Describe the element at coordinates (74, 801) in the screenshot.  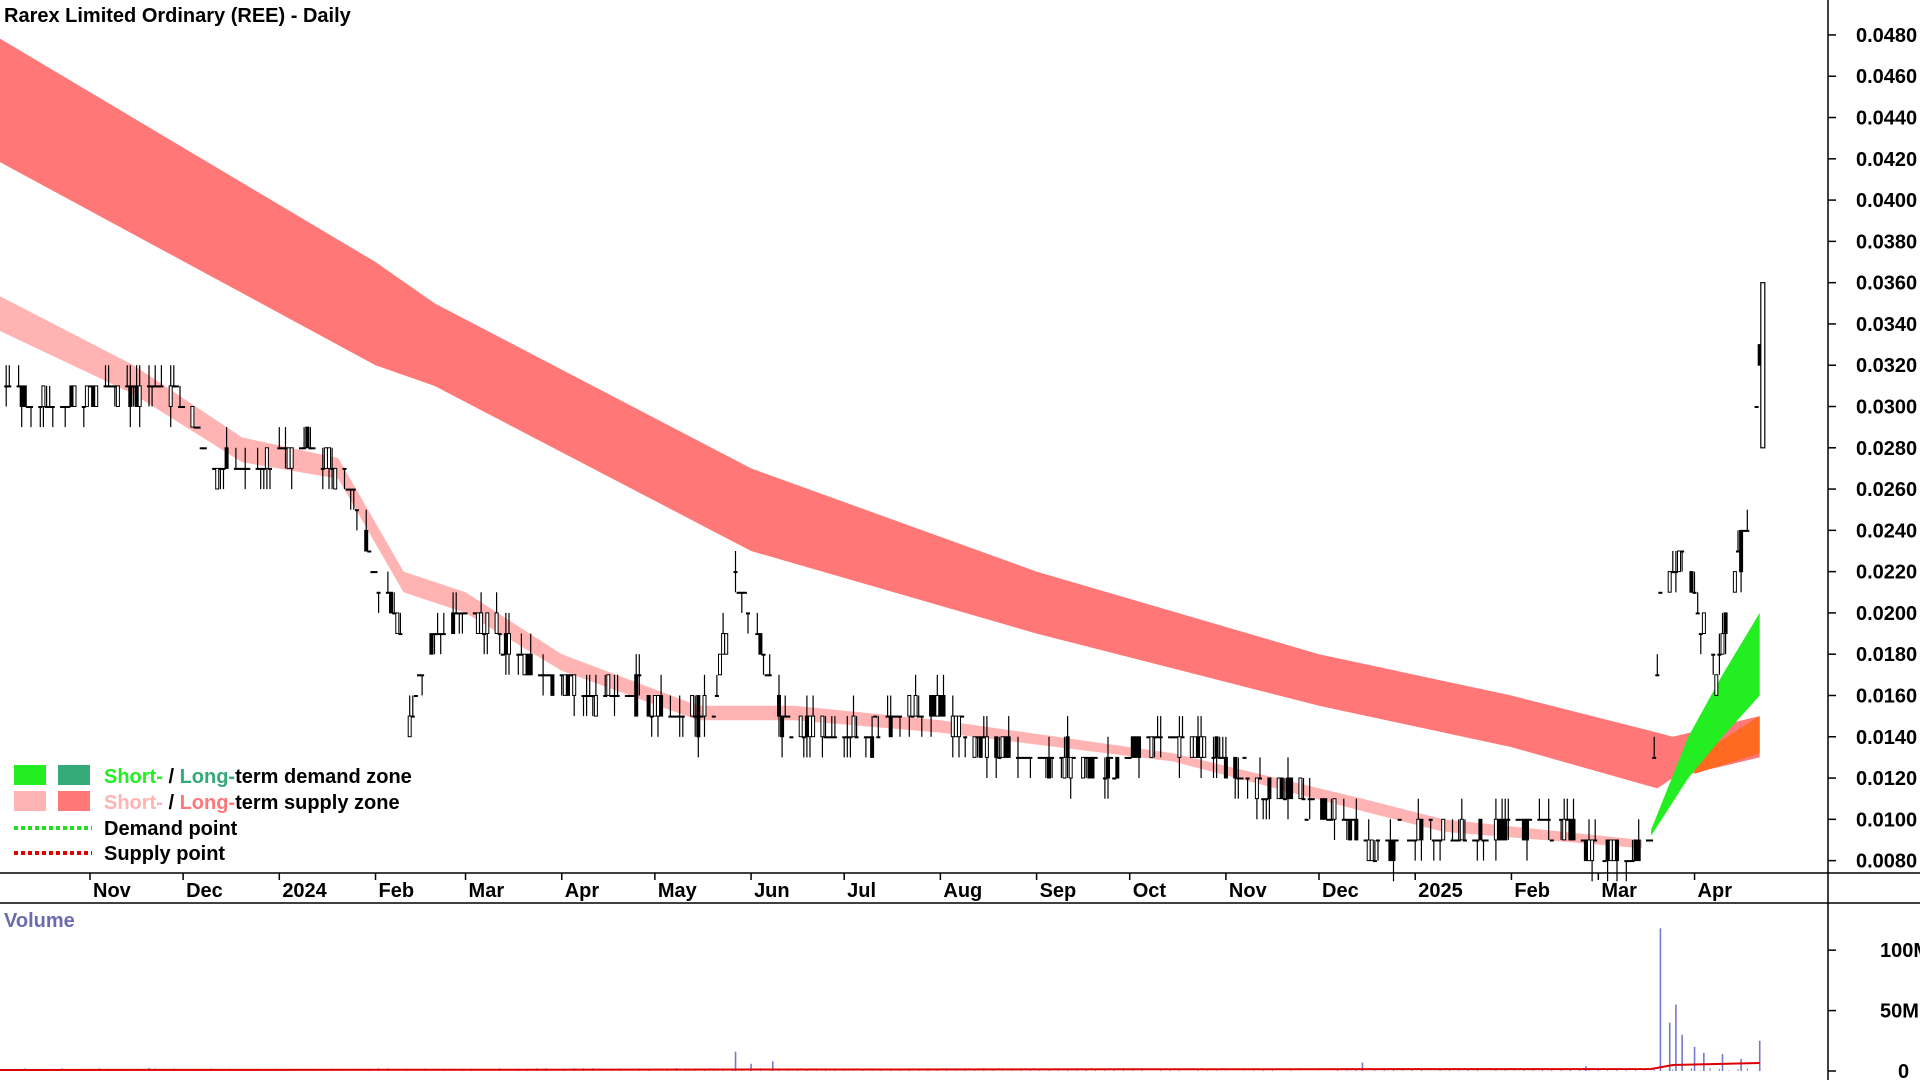
I see `long-supply-swatch` at that location.